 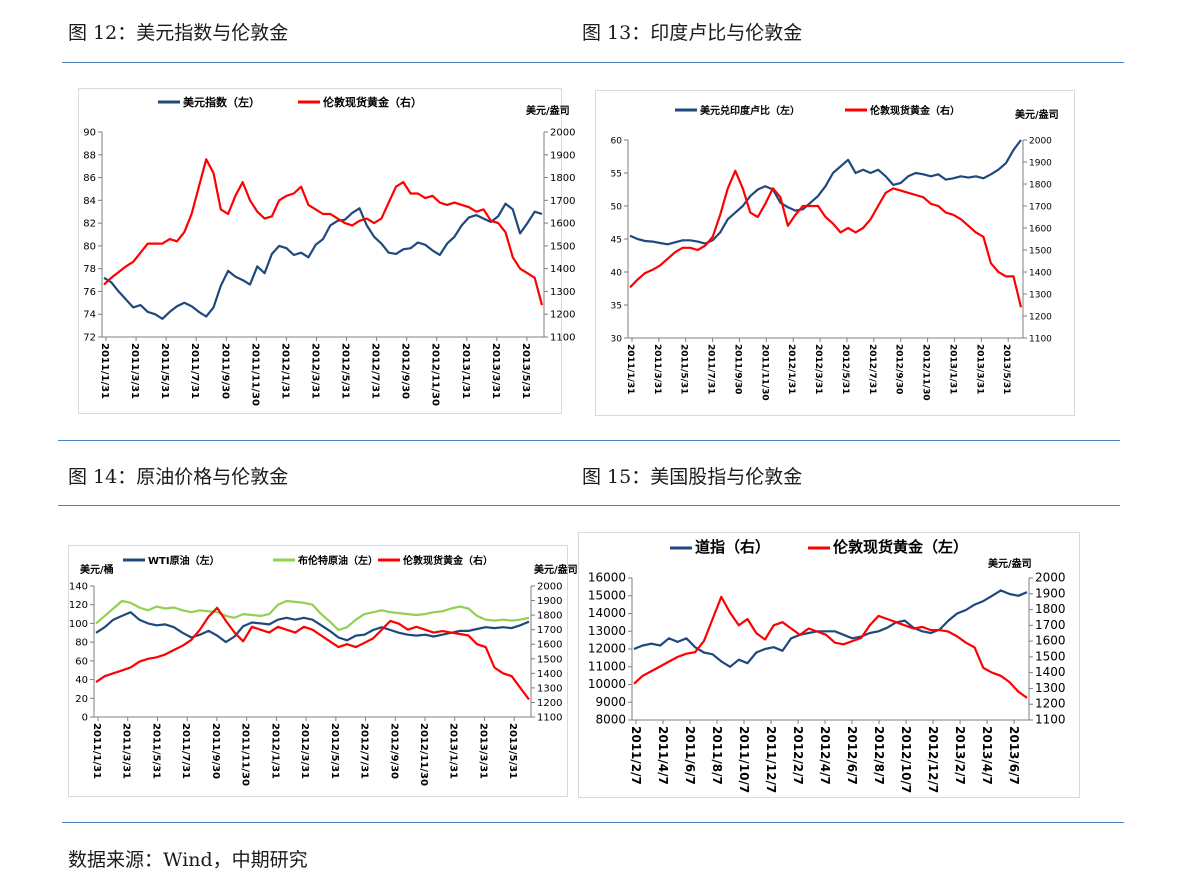 I want to click on x-axis-tick-label: 2011/1/31, so click(x=104, y=371).